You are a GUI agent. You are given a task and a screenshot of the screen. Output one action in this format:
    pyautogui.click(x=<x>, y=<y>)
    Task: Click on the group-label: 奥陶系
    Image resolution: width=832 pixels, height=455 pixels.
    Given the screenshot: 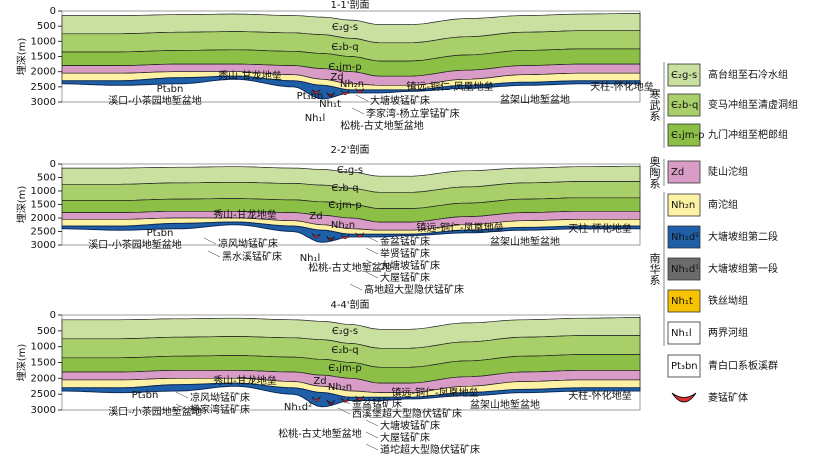 What is the action you would take?
    pyautogui.click(x=654, y=172)
    